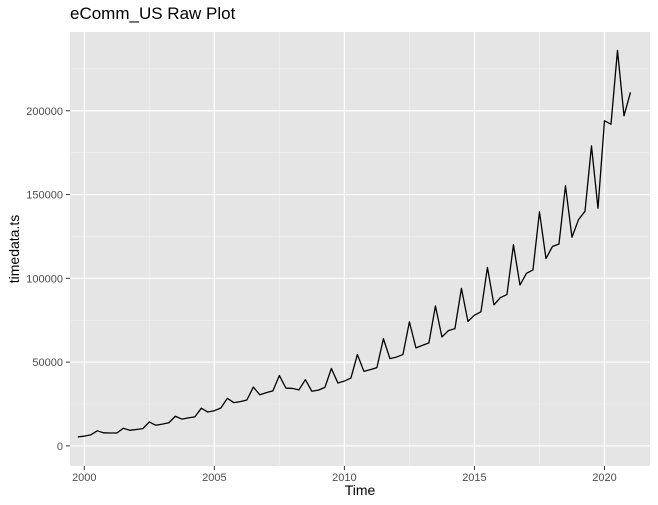 The height and width of the screenshot is (505, 658). What do you see at coordinates (604, 478) in the screenshot?
I see `x-tick-label: 2020` at bounding box center [604, 478].